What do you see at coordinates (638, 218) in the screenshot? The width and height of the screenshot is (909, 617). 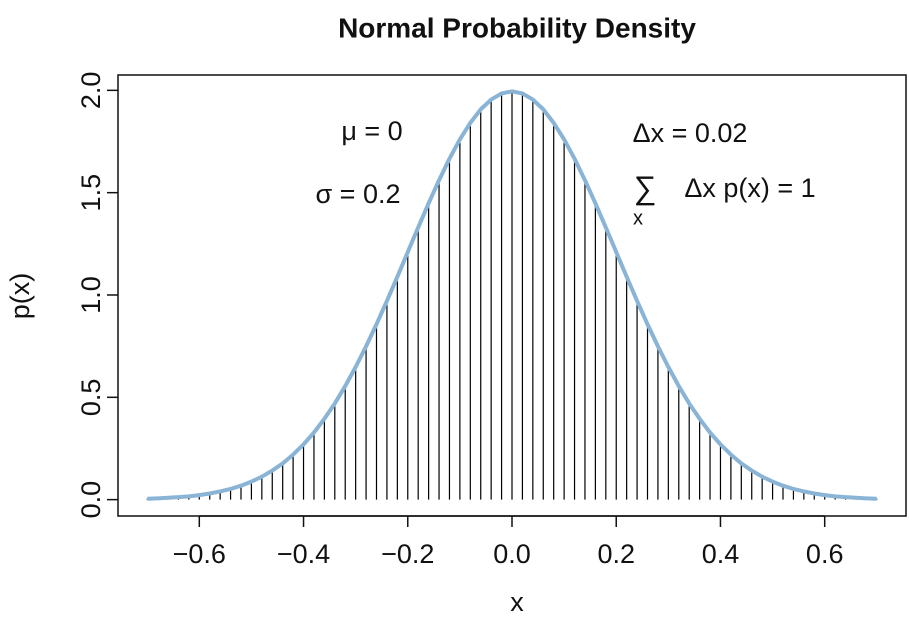 I see `annotation: x` at bounding box center [638, 218].